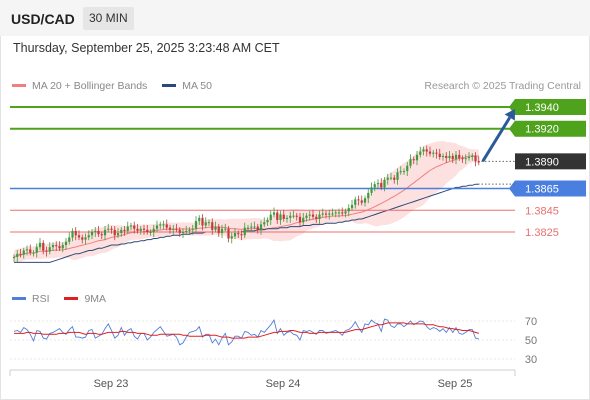  Describe the element at coordinates (496, 139) in the screenshot. I see `forecast-arrow-shaft` at that location.